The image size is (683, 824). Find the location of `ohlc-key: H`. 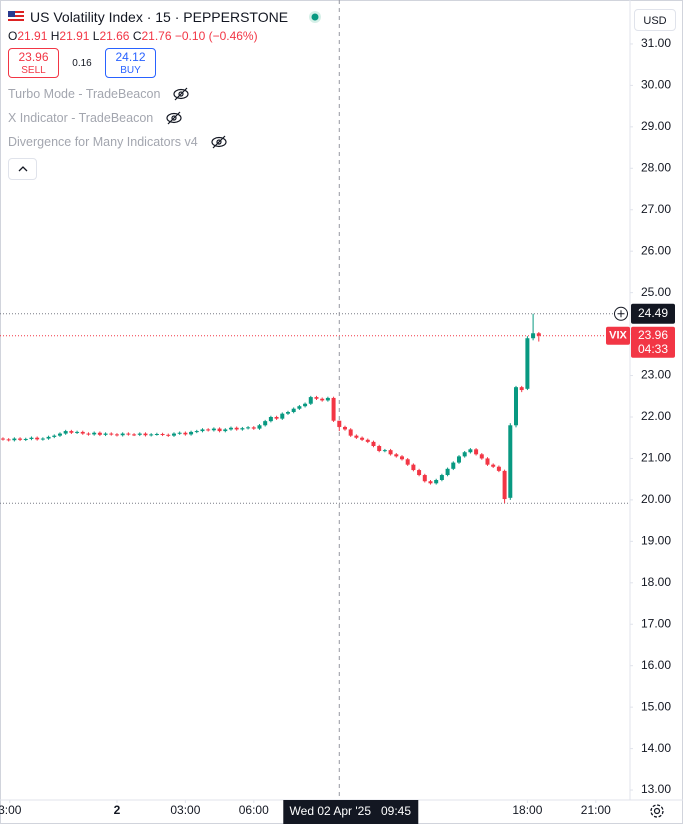

ohlc-key: H is located at coordinates (55, 36).